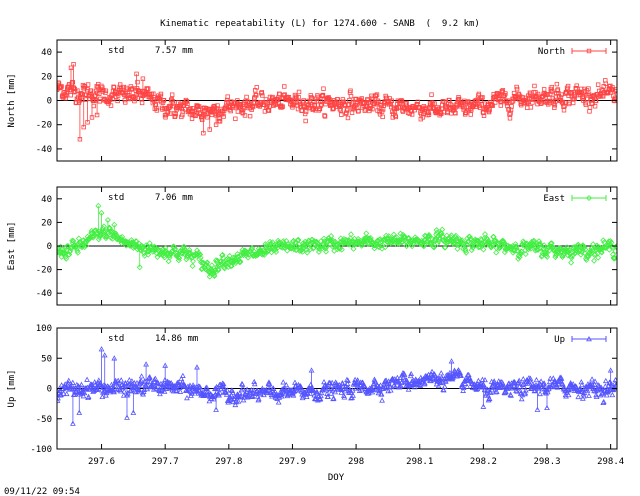 The height and width of the screenshot is (496, 640). I want to click on up-legend-label: Up, so click(559, 340).